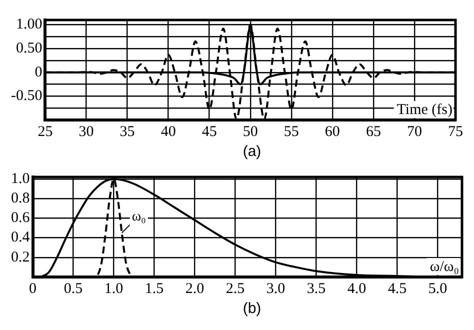  Describe the element at coordinates (250, 132) in the screenshot. I see `x-tick-label: 50` at that location.